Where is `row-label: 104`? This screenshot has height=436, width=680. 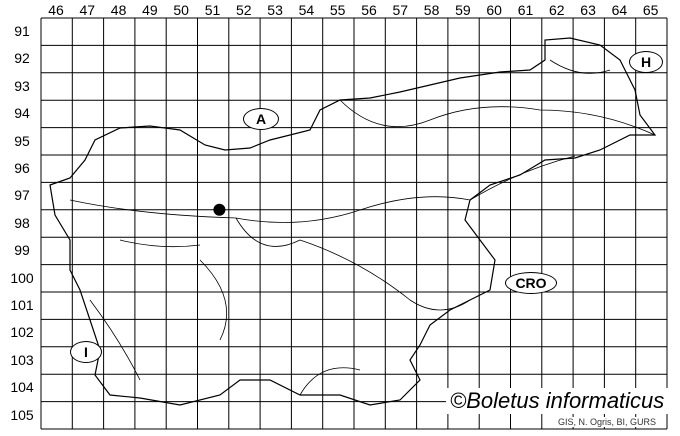 row-label: 104 is located at coordinates (22, 387).